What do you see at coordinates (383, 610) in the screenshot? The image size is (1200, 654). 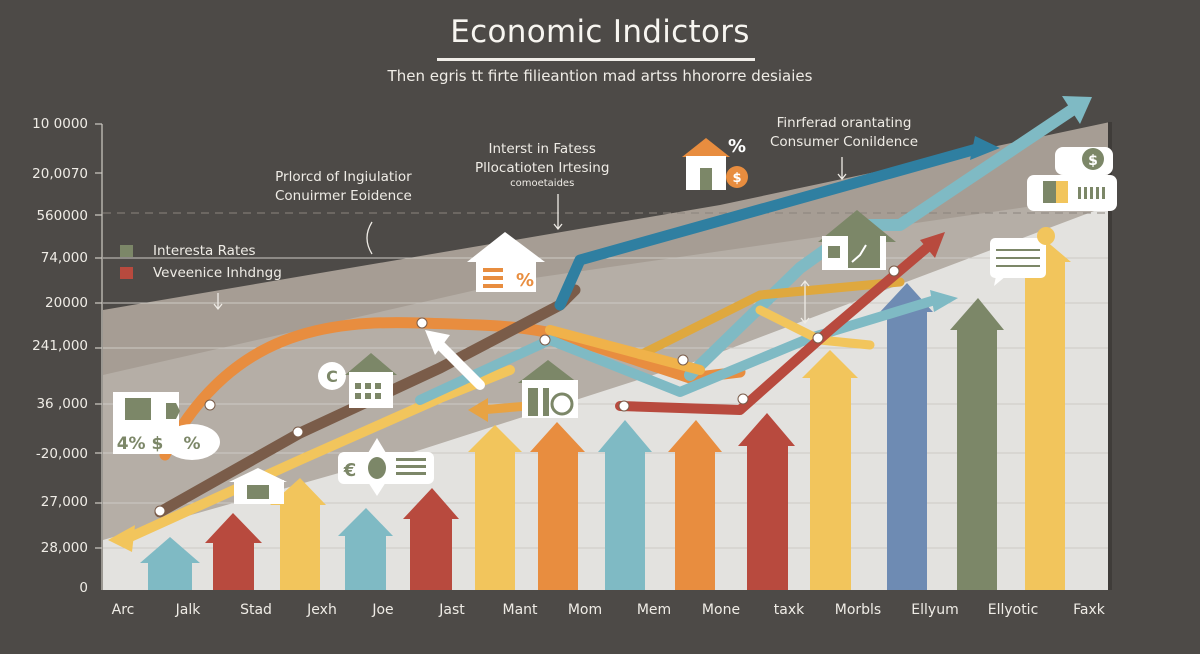 I see `x-tick-label: Joe` at bounding box center [383, 610].